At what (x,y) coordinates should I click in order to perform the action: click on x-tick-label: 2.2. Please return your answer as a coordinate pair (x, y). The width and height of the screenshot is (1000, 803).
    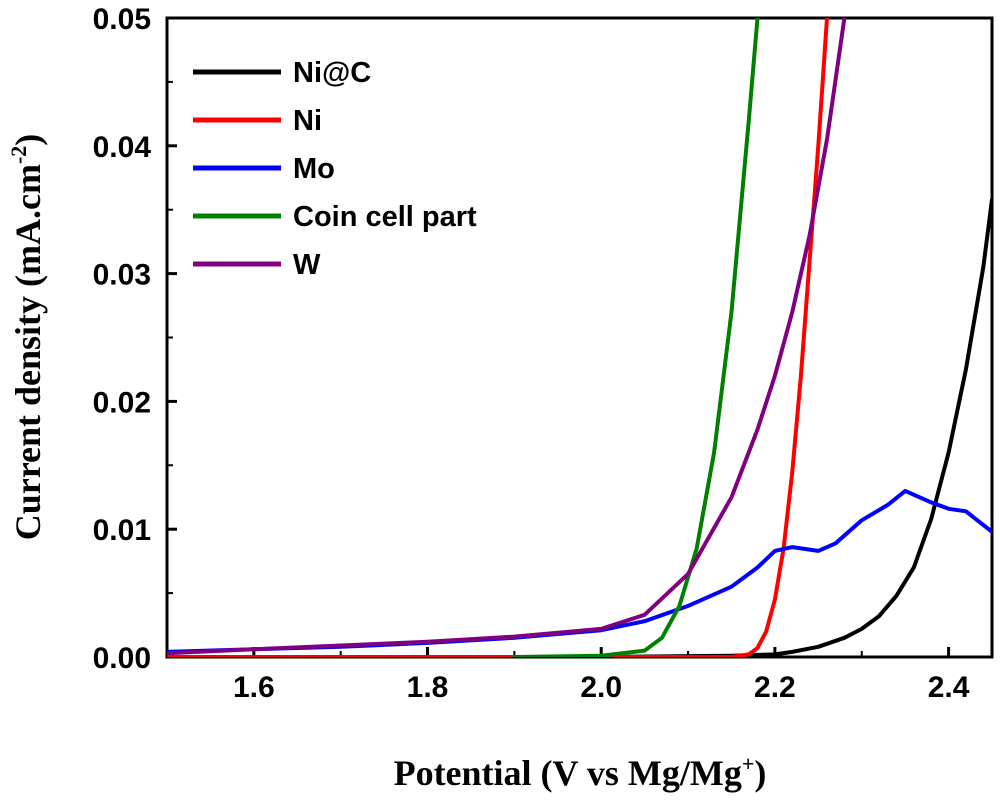
    Looking at the image, I should click on (775, 687).